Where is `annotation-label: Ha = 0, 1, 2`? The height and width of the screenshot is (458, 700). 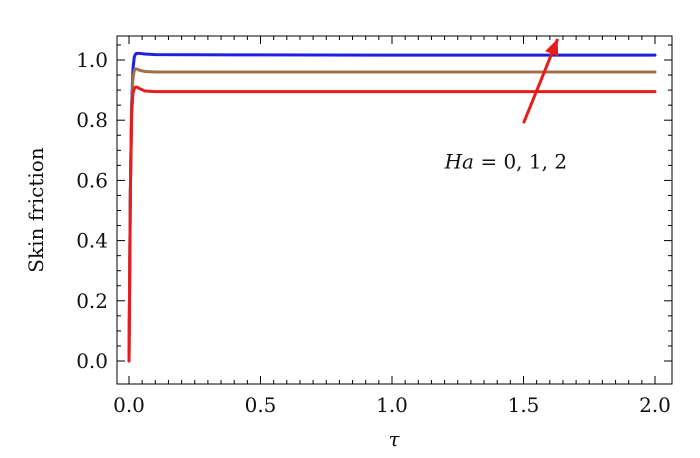 annotation-label: Ha = 0, 1, 2 is located at coordinates (505, 161).